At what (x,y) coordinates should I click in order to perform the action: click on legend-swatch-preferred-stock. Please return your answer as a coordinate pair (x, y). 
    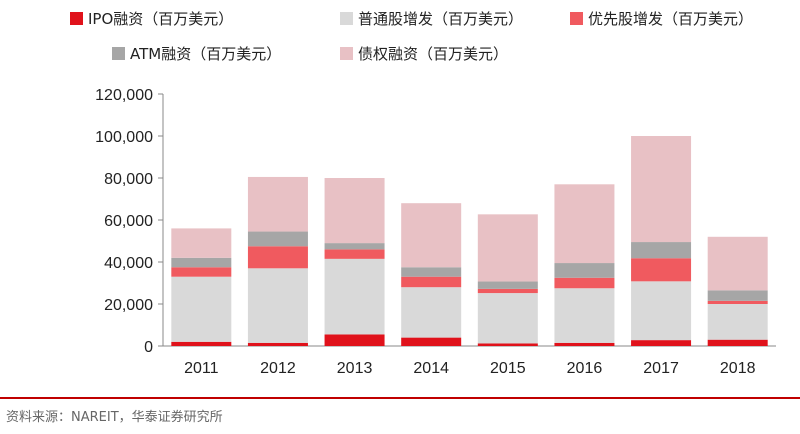
    Looking at the image, I should click on (576, 18).